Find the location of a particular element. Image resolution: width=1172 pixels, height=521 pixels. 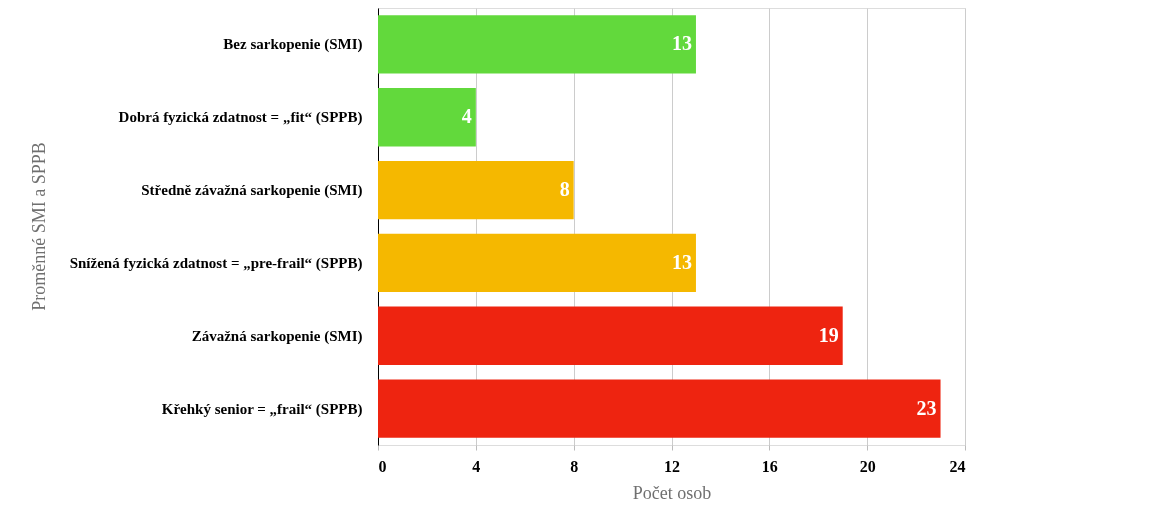

y-tick-label: Středně závažná sarkopenie (SMI) is located at coordinates (252, 191).